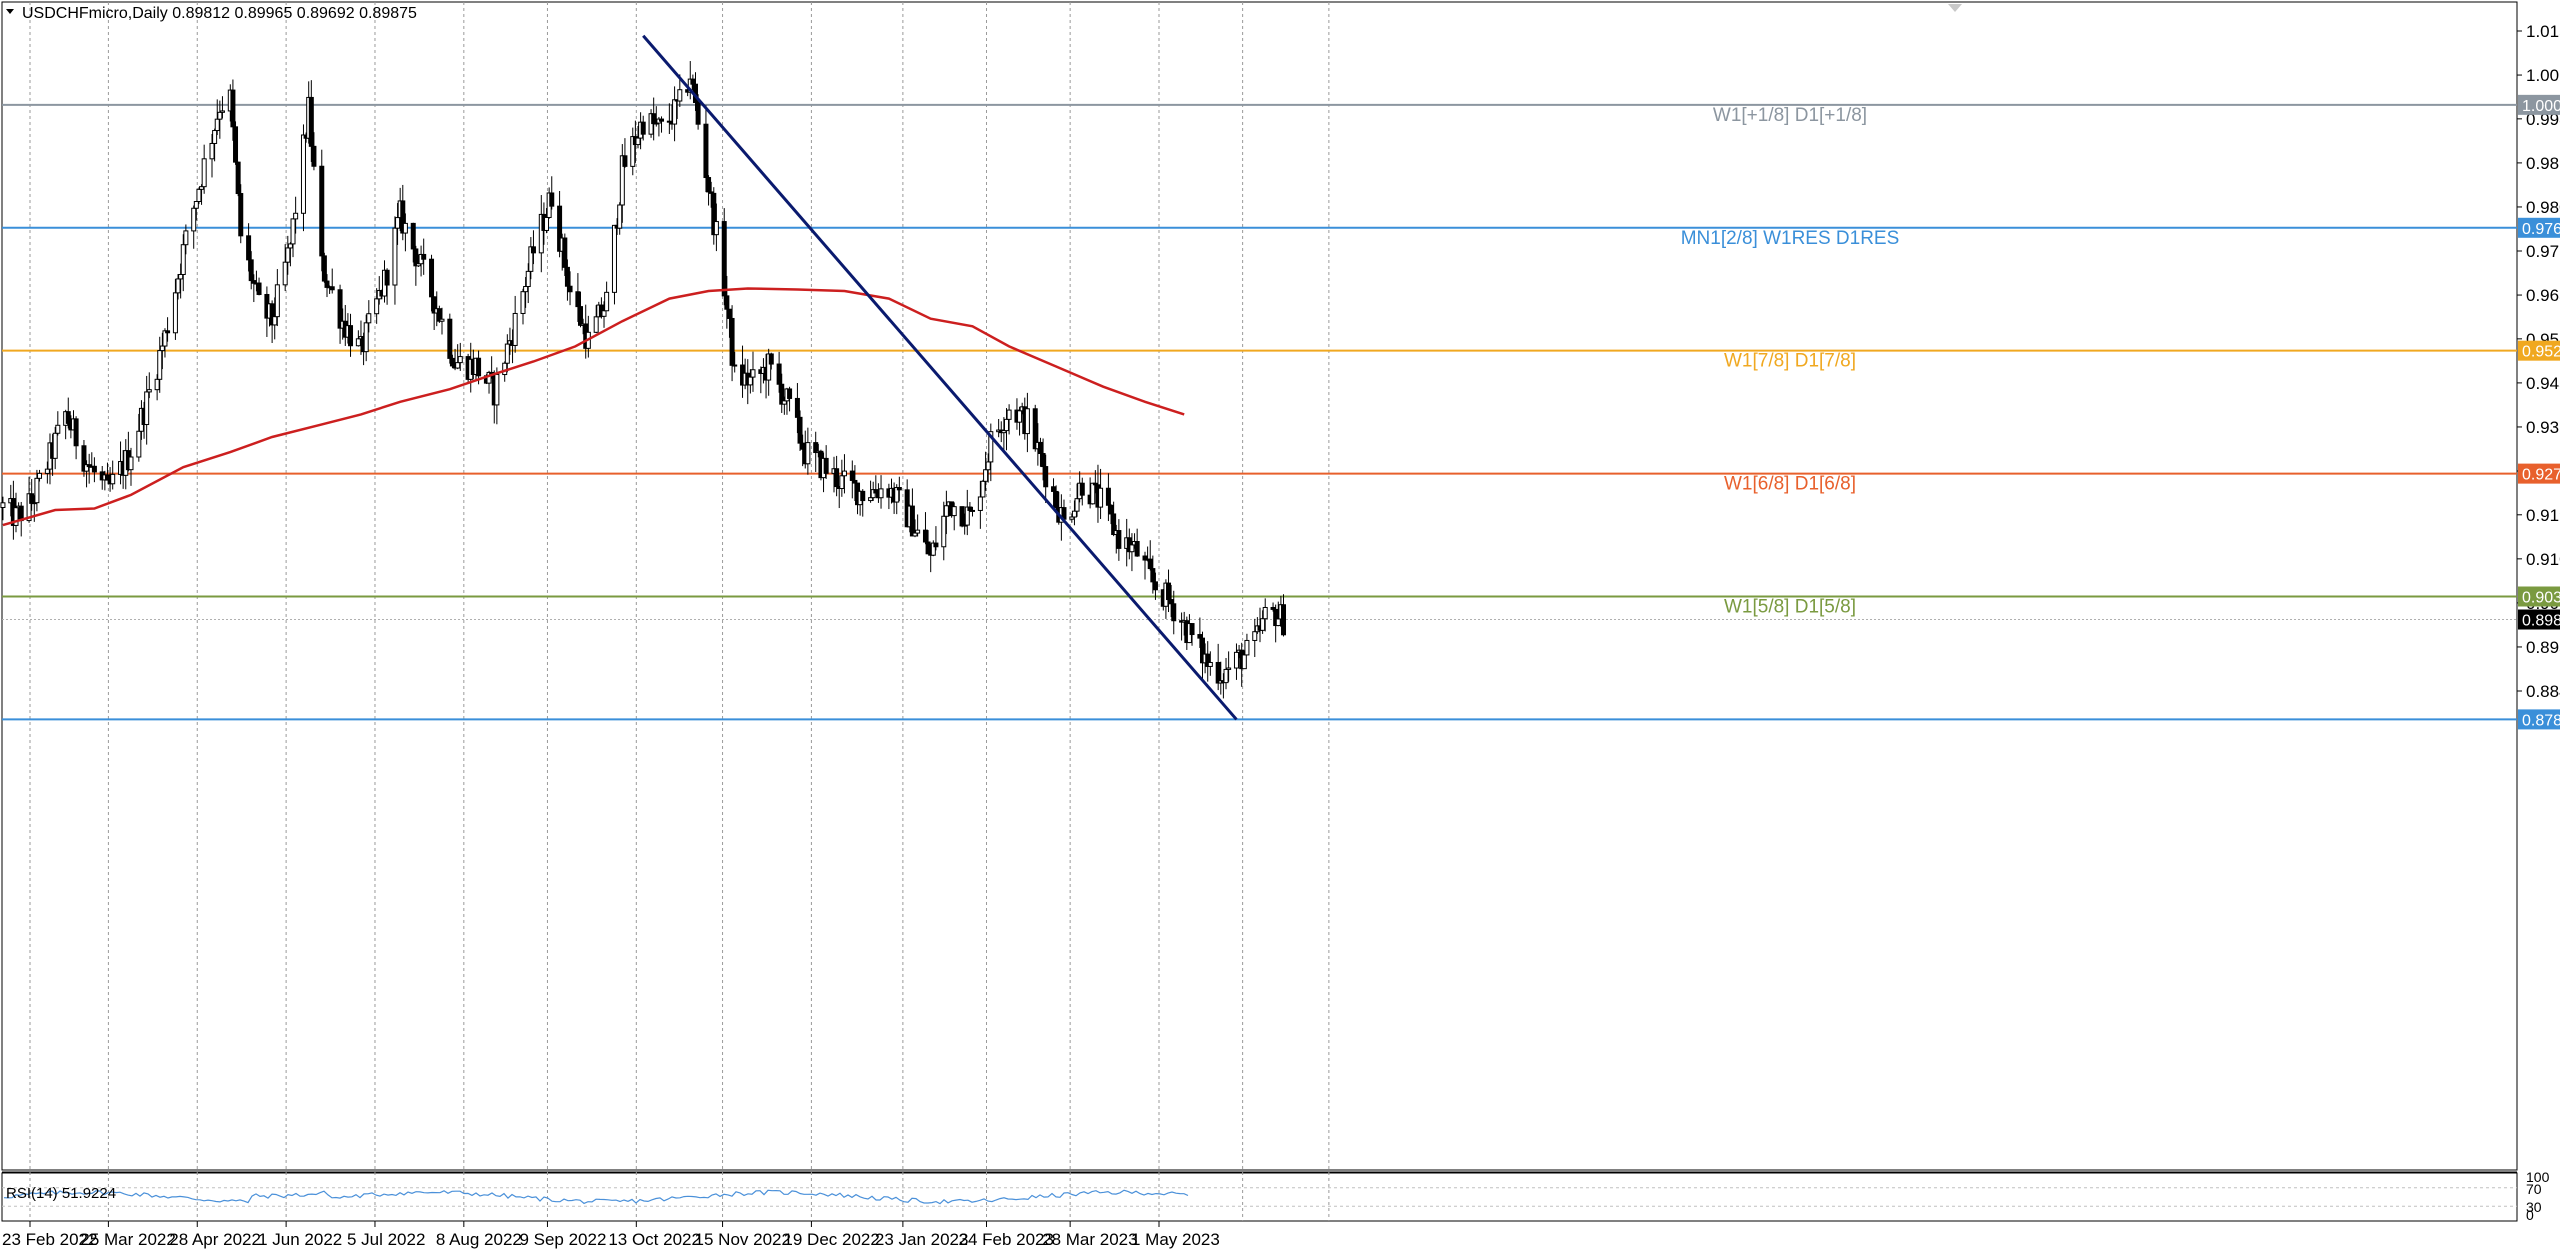  What do you see at coordinates (2543, 691) in the screenshot?
I see `y-tick-label: 0.88455` at bounding box center [2543, 691].